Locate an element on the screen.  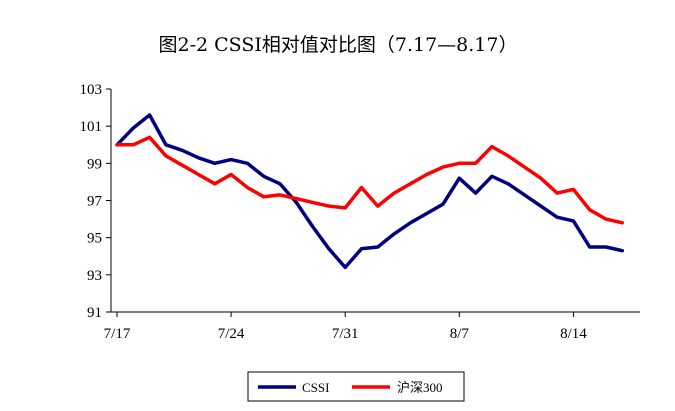
x-tick-label: 7/17 is located at coordinates (117, 334).